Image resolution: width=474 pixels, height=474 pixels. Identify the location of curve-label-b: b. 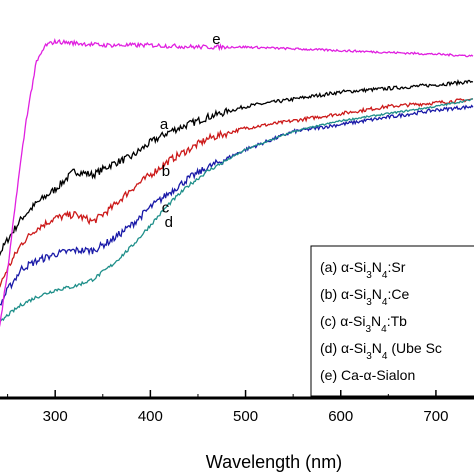
(166, 171).